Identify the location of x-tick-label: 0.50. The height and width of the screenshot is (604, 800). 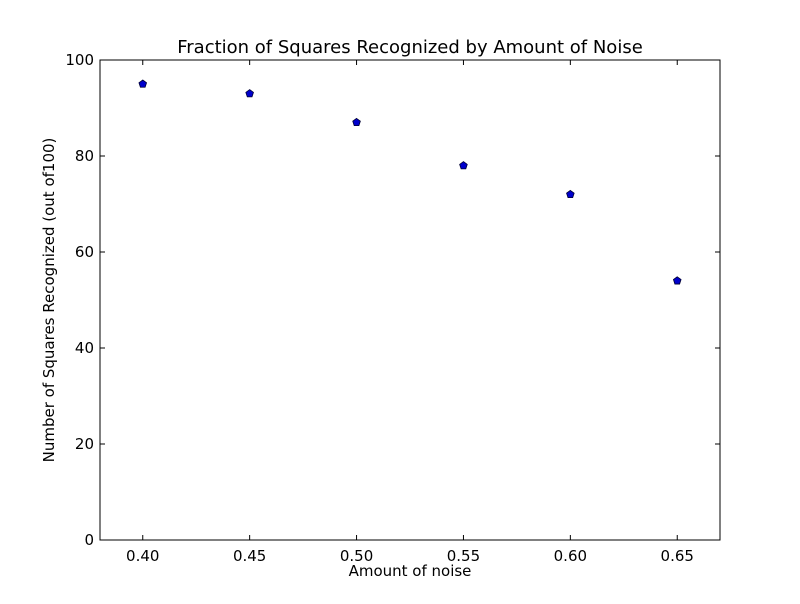
(356, 556).